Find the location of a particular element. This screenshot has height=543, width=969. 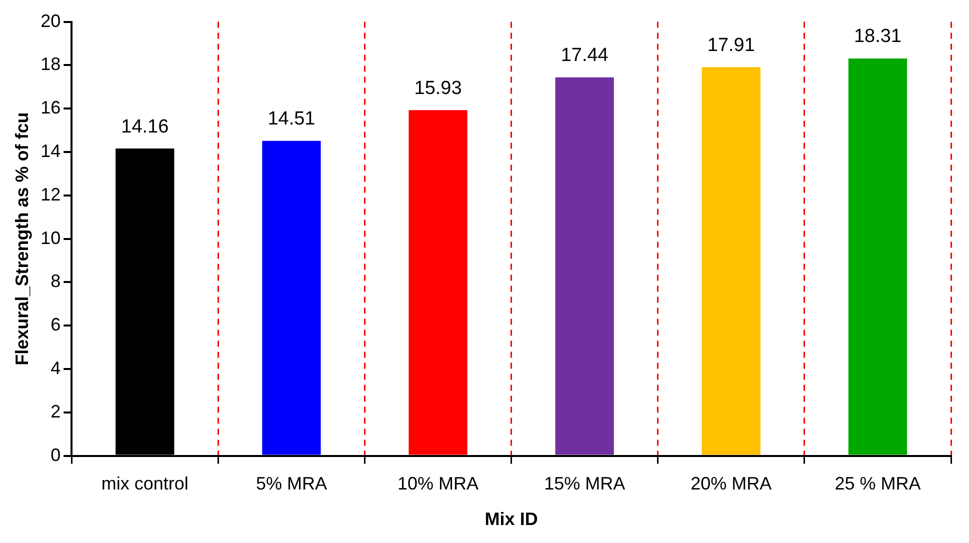

data-label: 18.31 is located at coordinates (878, 37).